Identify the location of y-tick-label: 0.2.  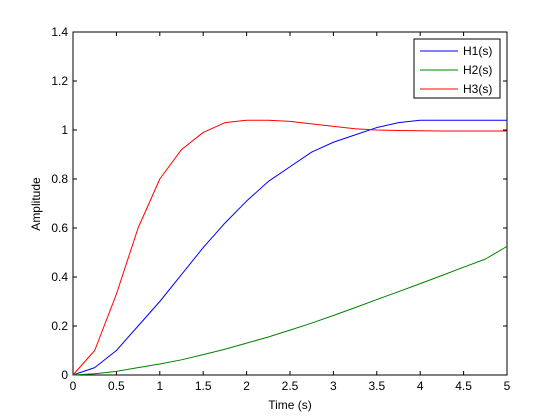
(59, 326).